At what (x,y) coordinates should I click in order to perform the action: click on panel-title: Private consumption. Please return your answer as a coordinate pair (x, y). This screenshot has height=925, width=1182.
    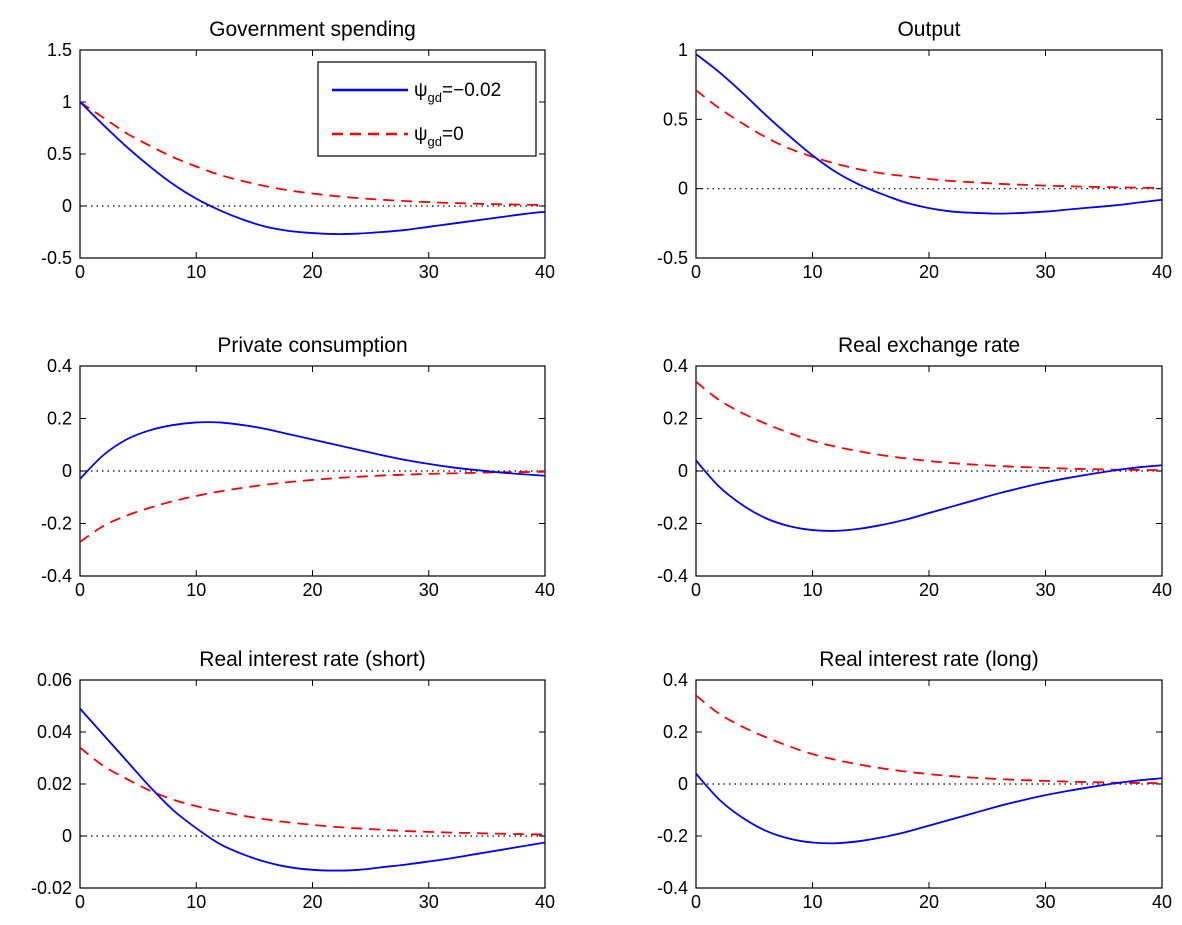
    Looking at the image, I should click on (312, 345).